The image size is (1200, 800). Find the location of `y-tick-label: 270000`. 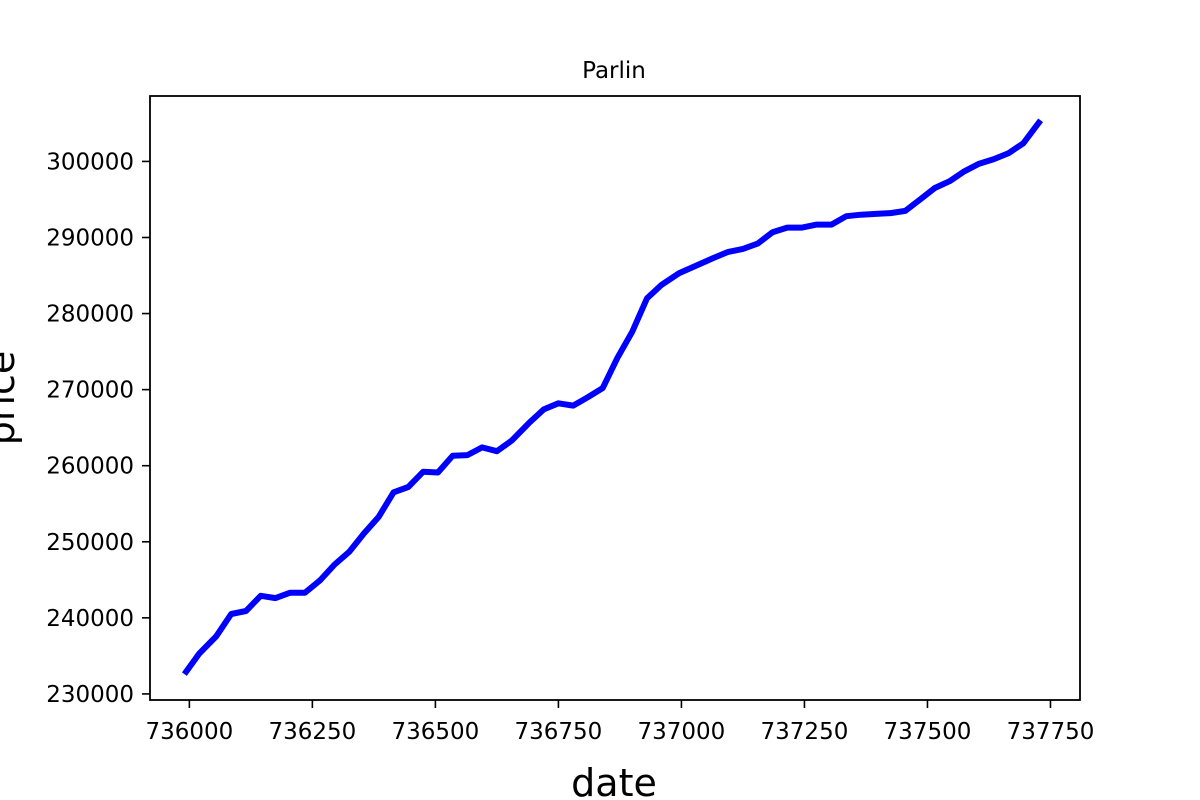

y-tick-label: 270000 is located at coordinates (90, 391).